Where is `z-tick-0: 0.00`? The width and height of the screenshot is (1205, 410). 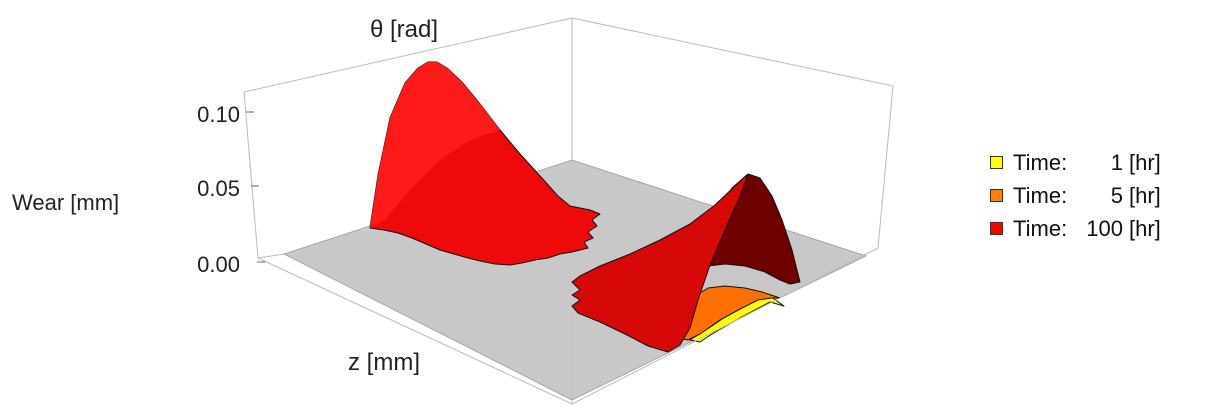 z-tick-0: 0.00 is located at coordinates (218, 264).